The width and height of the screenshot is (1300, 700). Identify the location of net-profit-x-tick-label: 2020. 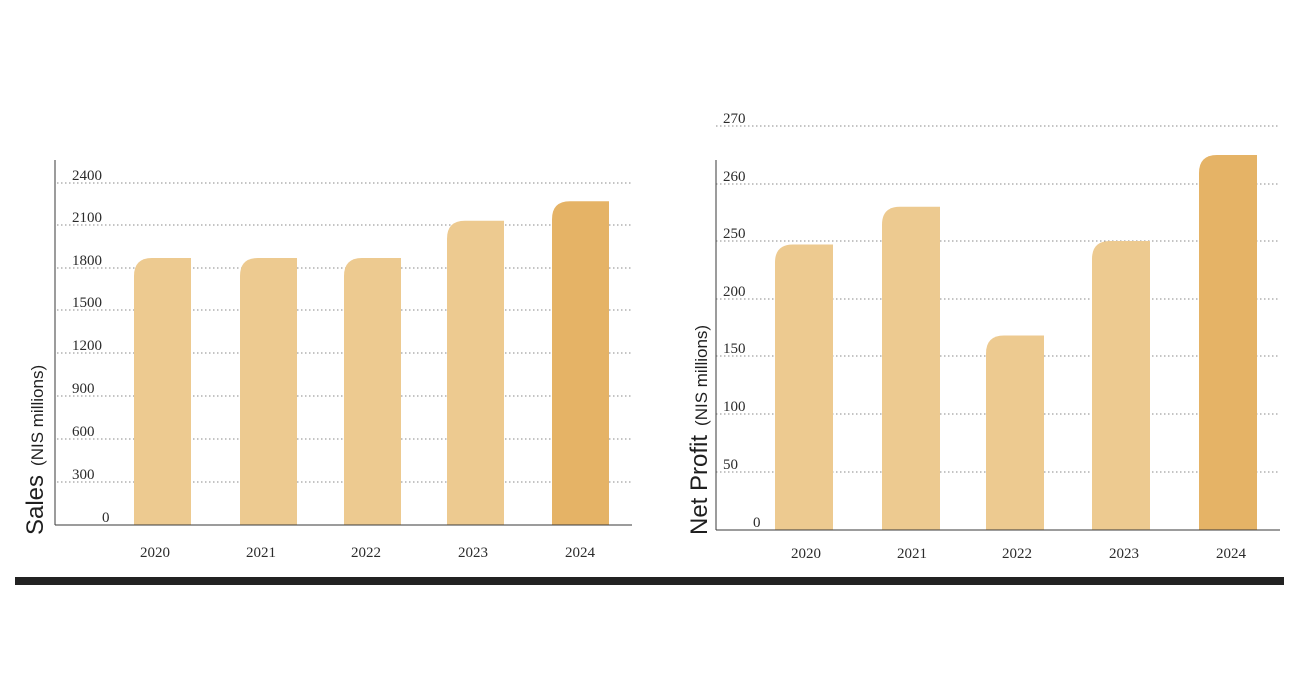
(806, 554).